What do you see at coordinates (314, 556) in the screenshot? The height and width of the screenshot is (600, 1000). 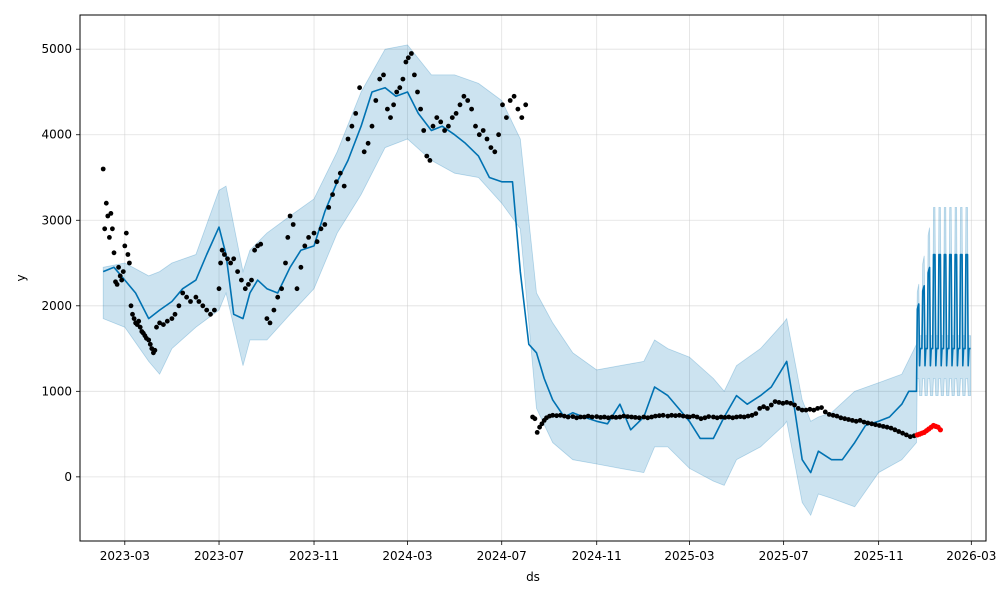 I see `x-tick-label: 2023-11` at bounding box center [314, 556].